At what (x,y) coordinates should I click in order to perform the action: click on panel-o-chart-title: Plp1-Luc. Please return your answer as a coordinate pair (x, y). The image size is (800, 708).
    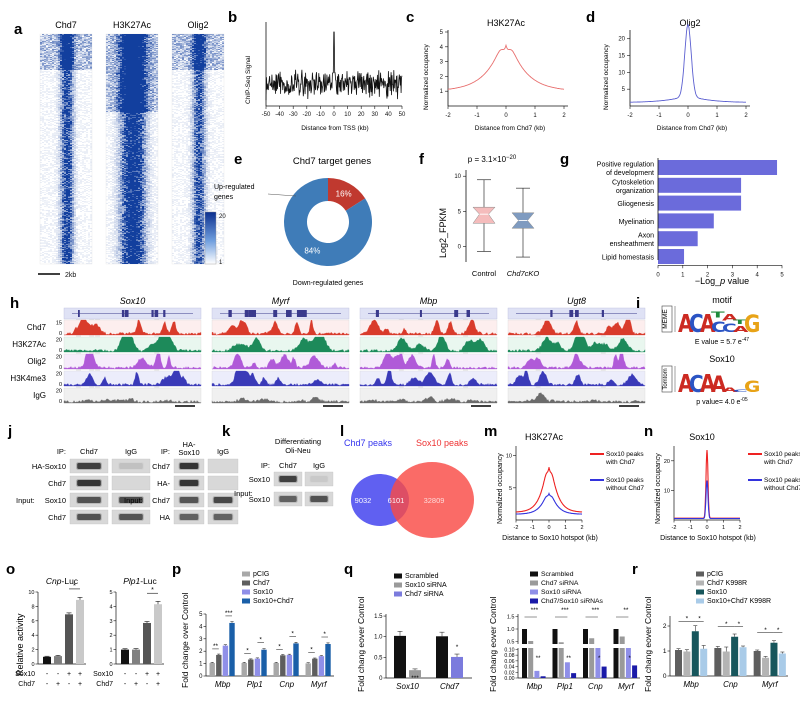
    Looking at the image, I should click on (140, 581).